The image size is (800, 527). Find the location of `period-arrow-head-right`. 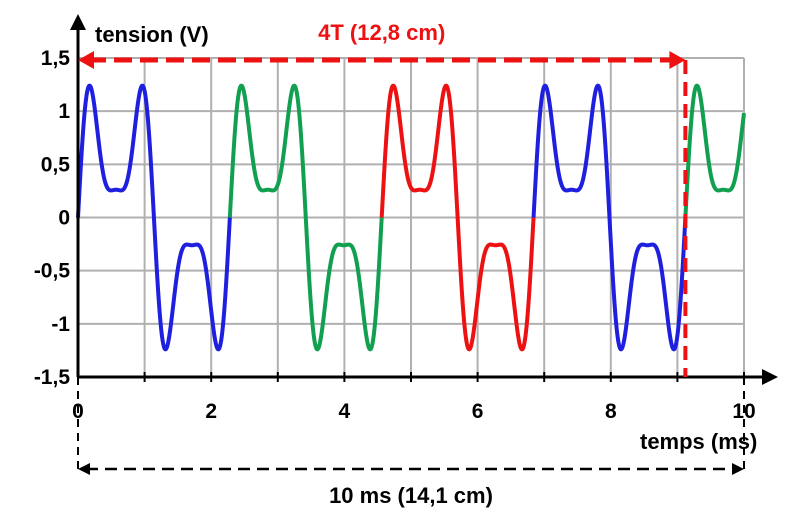

period-arrow-head-right is located at coordinates (677, 60).